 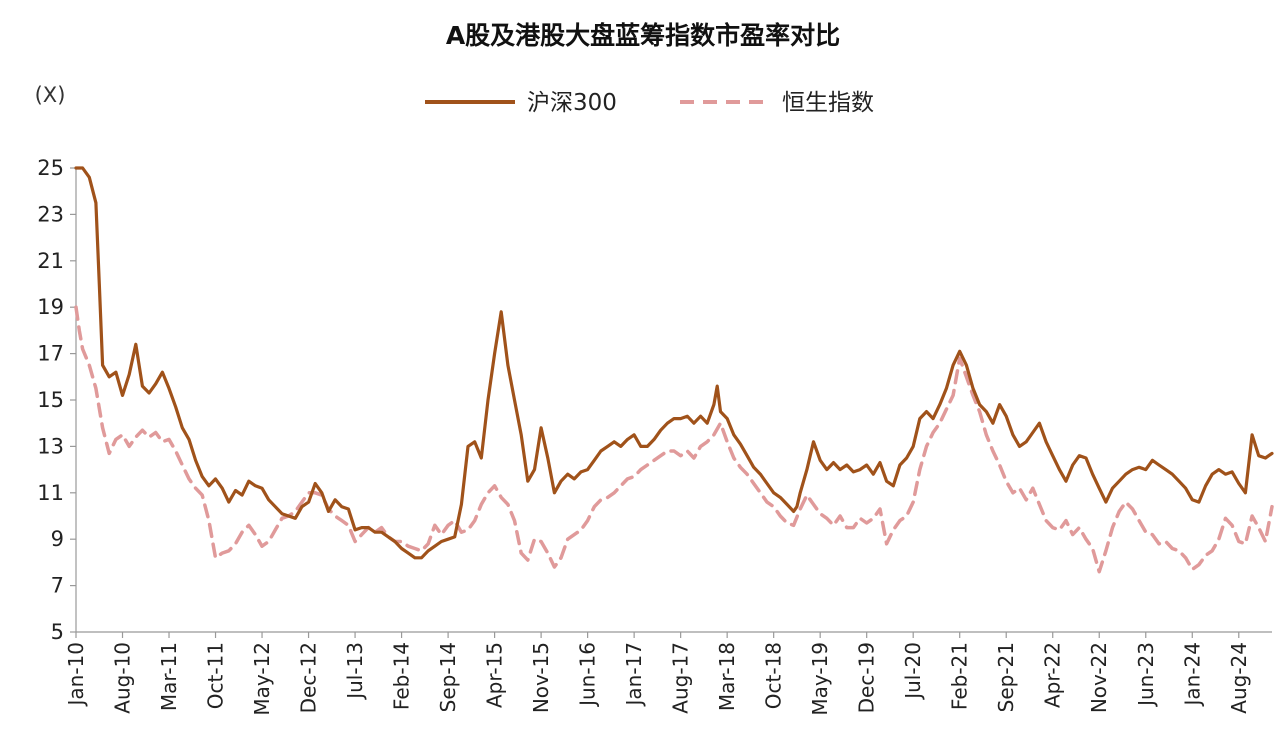 I want to click on x-tick-label: Apr-22, so click(x=1053, y=675).